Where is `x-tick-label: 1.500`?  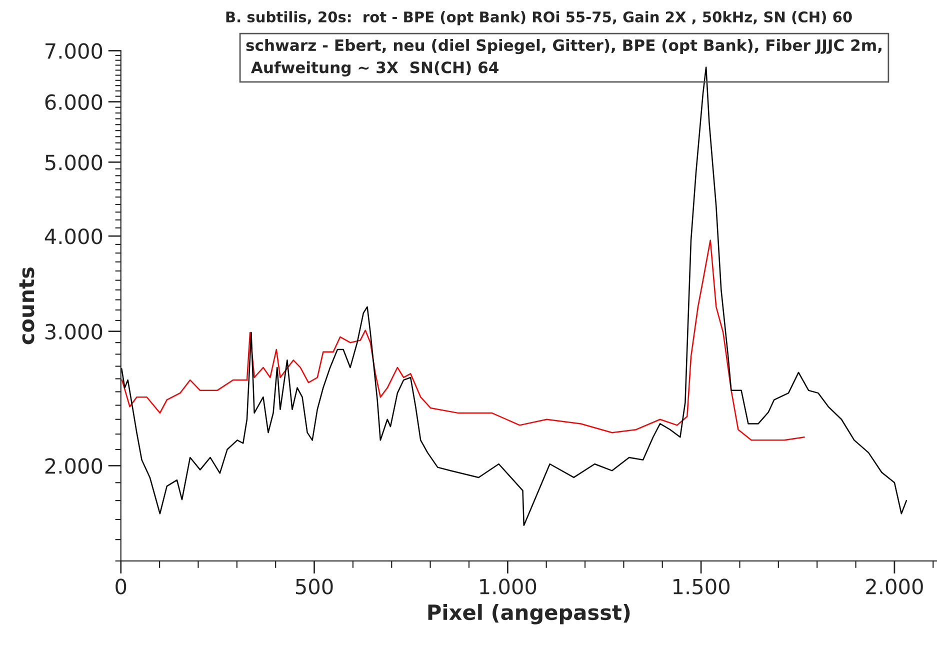 x-tick-label: 1.500 is located at coordinates (702, 586).